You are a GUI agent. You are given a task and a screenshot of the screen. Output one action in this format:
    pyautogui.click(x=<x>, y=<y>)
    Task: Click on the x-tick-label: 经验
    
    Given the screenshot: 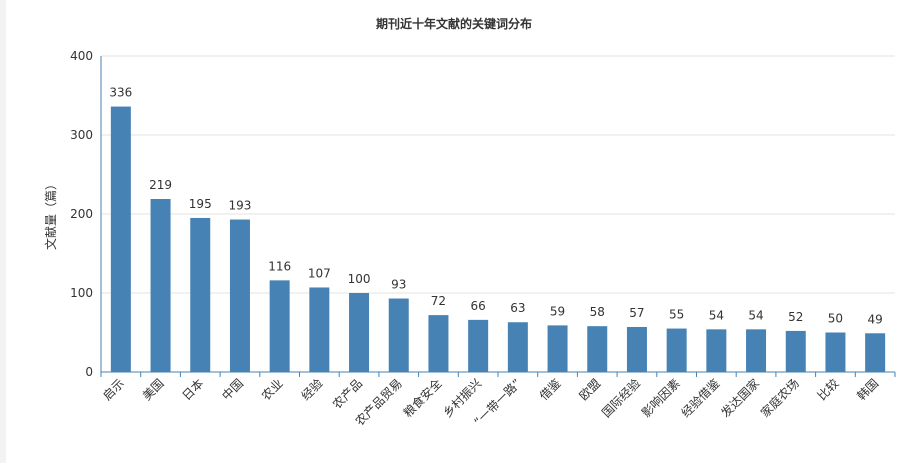 What is the action you would take?
    pyautogui.click(x=312, y=390)
    